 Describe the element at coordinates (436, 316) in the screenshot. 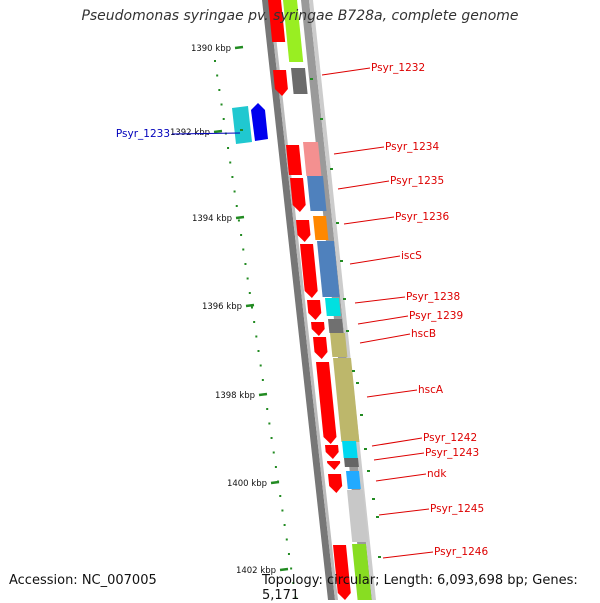

I see `feature-label: Psyr_1239` at that location.